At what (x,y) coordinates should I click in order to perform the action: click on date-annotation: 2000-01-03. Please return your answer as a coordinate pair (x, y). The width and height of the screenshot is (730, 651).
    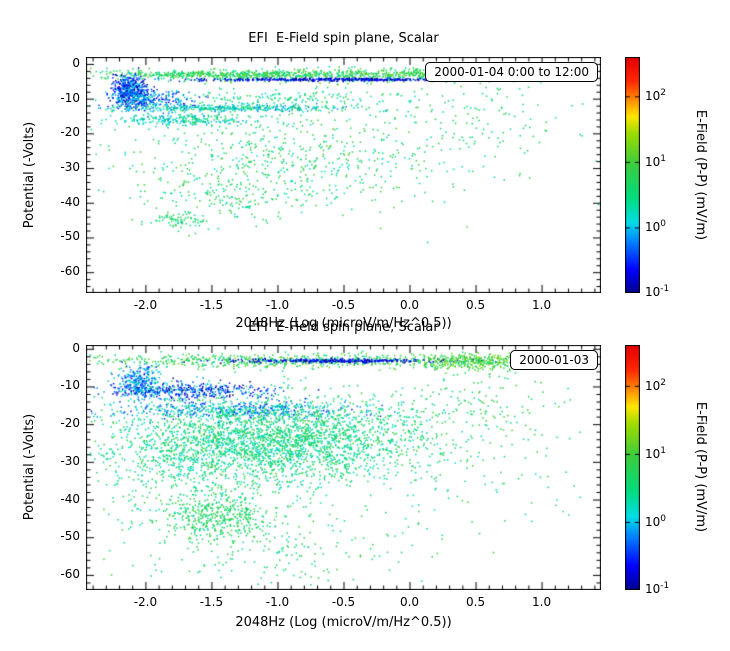
    Looking at the image, I should click on (554, 360).